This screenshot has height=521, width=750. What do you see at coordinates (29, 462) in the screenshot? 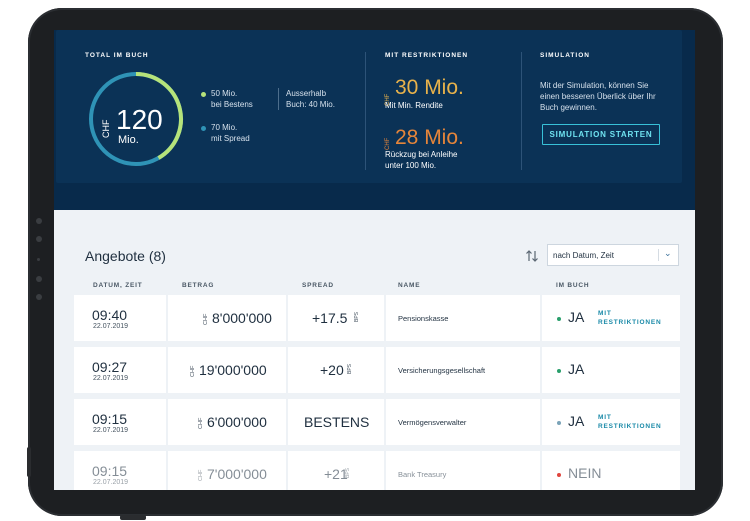
I see `side-button` at bounding box center [29, 462].